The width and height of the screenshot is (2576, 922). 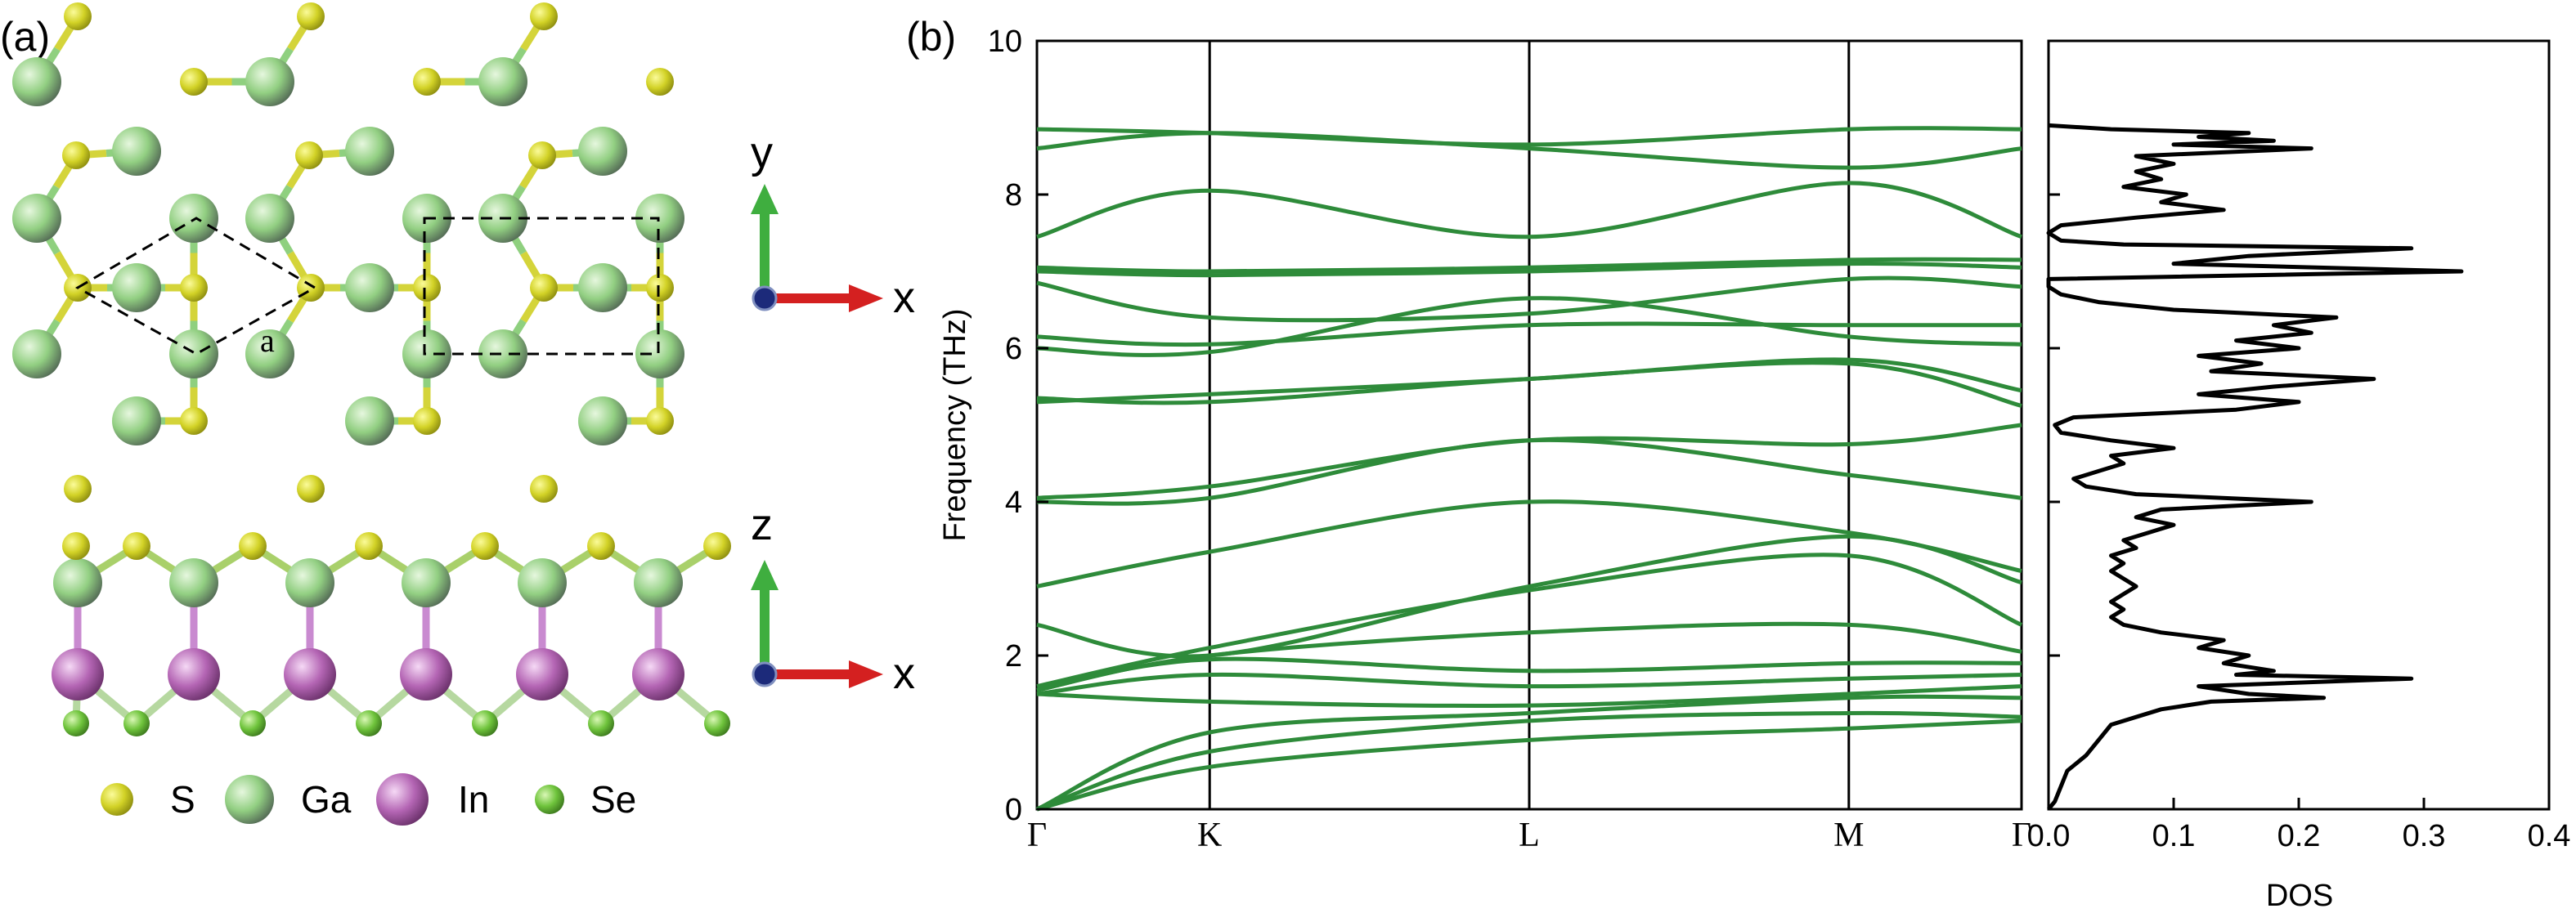 I want to click on kpoint-label: Γ, so click(x=1037, y=836).